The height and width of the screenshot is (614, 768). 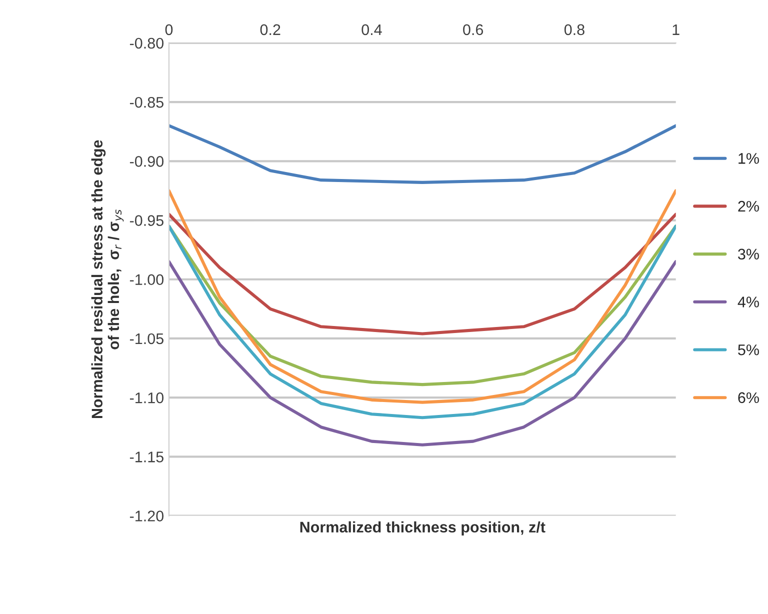 I want to click on x-tick-label: 0, so click(x=169, y=30).